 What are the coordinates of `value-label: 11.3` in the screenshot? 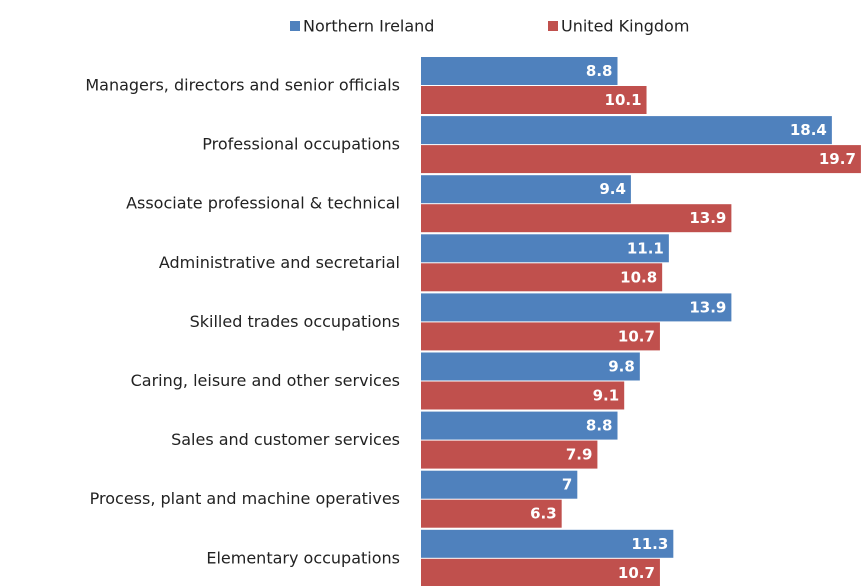 It's located at (649, 544).